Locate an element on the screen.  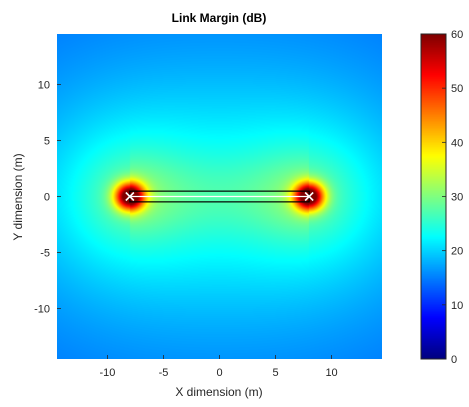
colorbar-tick-label: 50 is located at coordinates (457, 89).